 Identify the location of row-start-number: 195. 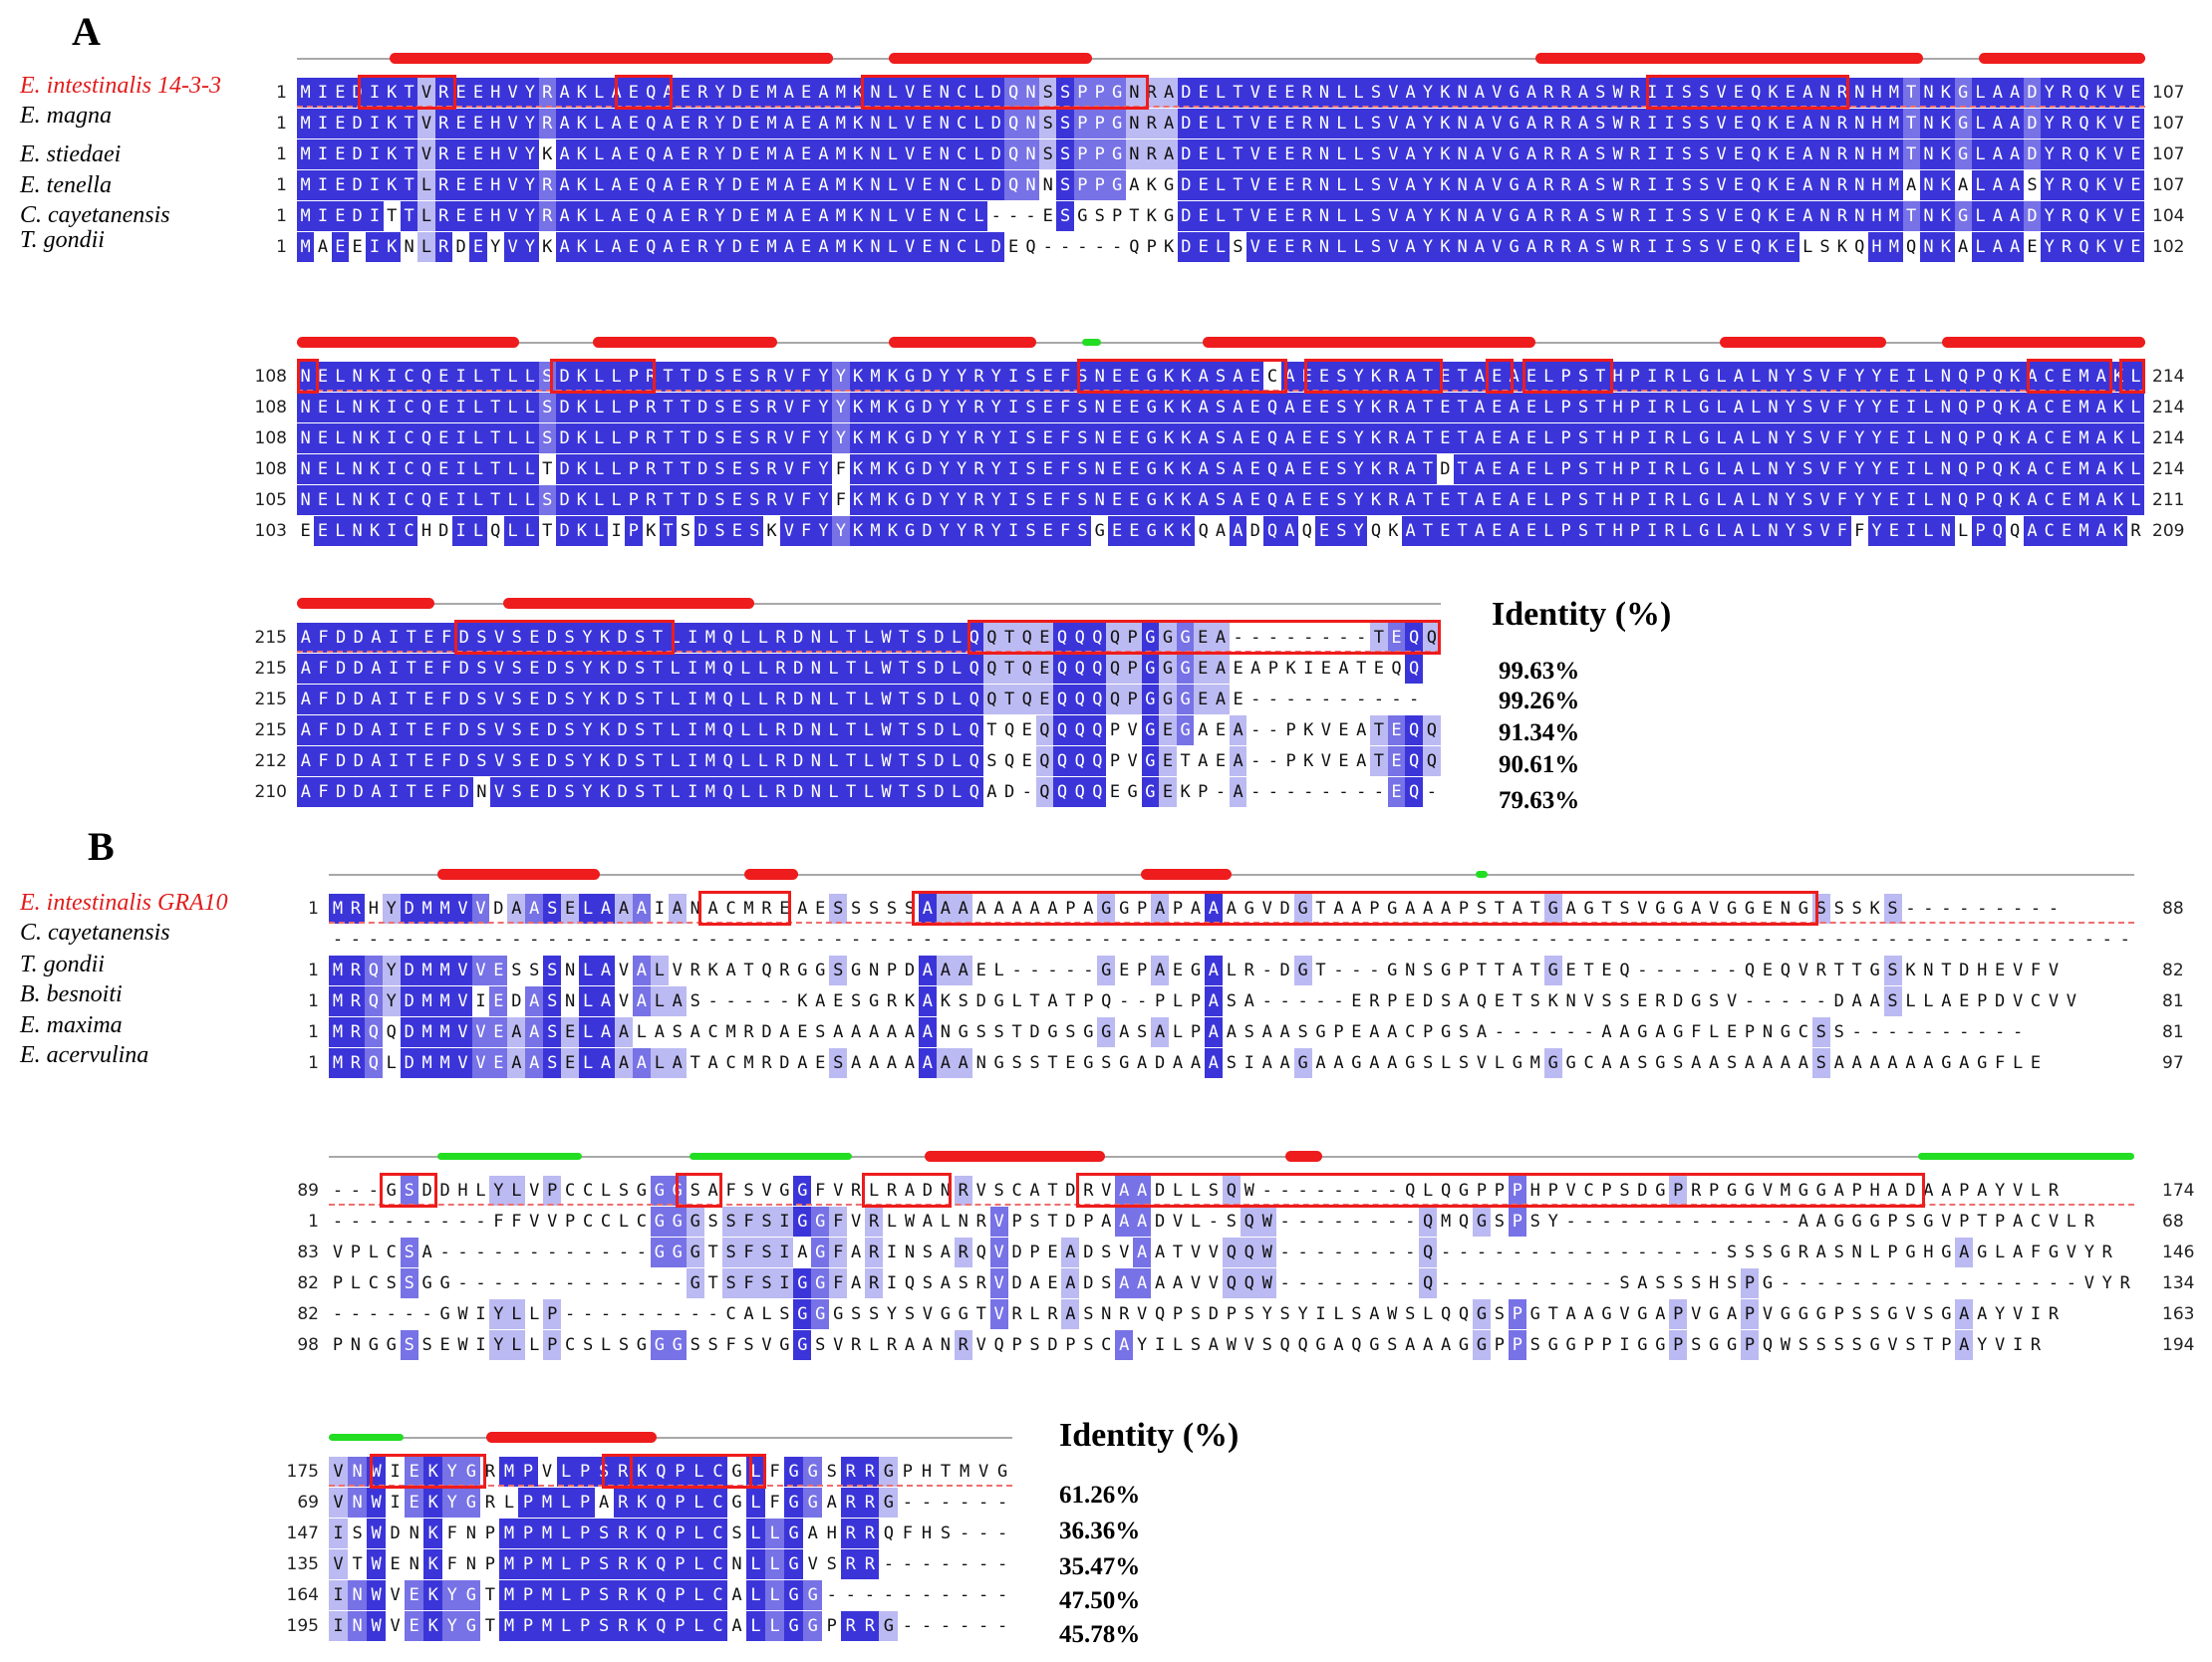
(302, 1626).